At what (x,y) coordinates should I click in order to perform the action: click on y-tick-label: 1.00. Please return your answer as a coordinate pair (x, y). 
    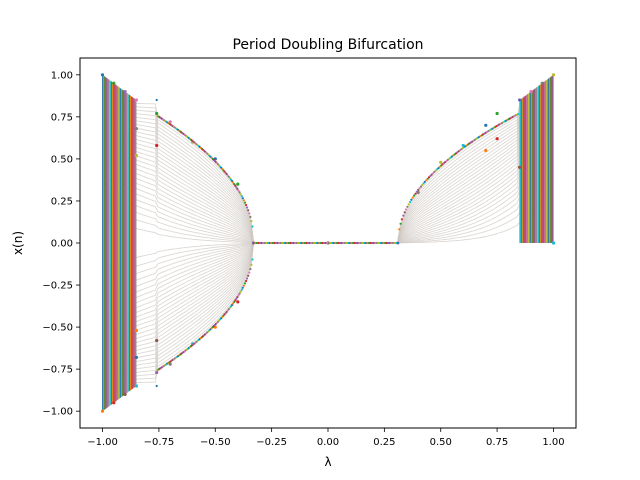
    Looking at the image, I should click on (62, 75).